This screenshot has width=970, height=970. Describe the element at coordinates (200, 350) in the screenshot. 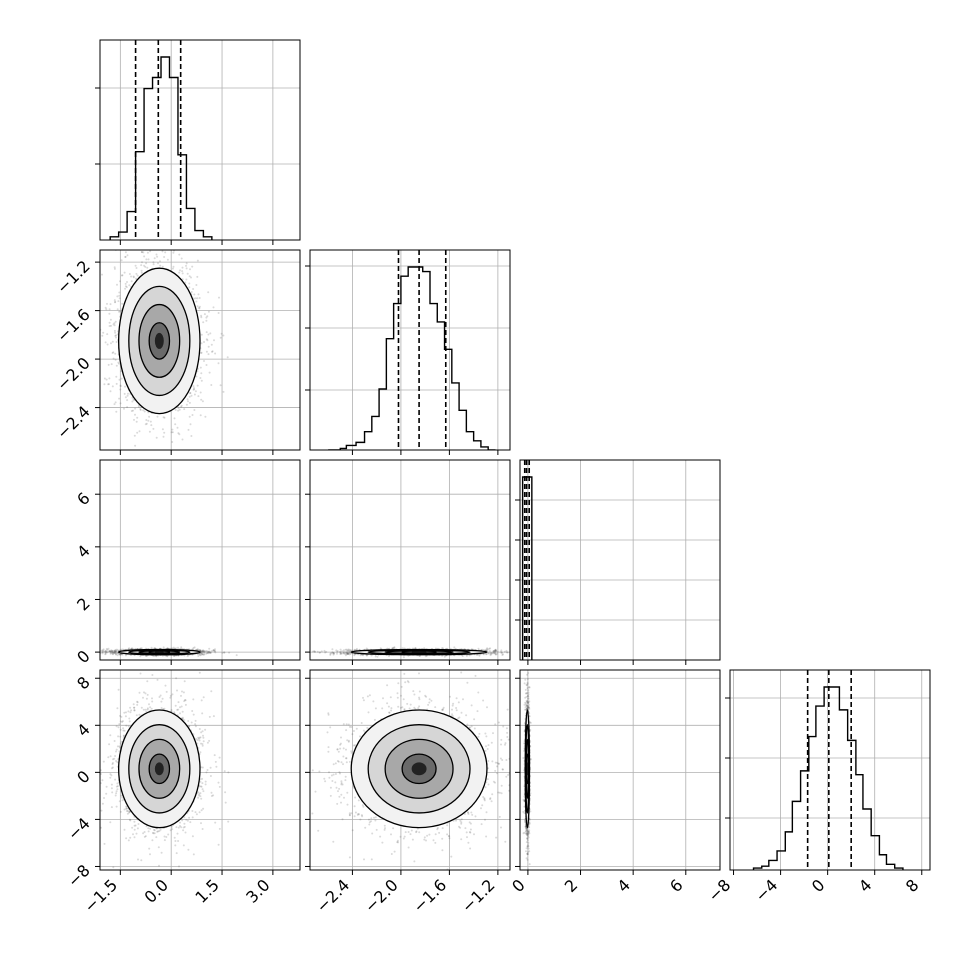

I see `panel-frame` at that location.